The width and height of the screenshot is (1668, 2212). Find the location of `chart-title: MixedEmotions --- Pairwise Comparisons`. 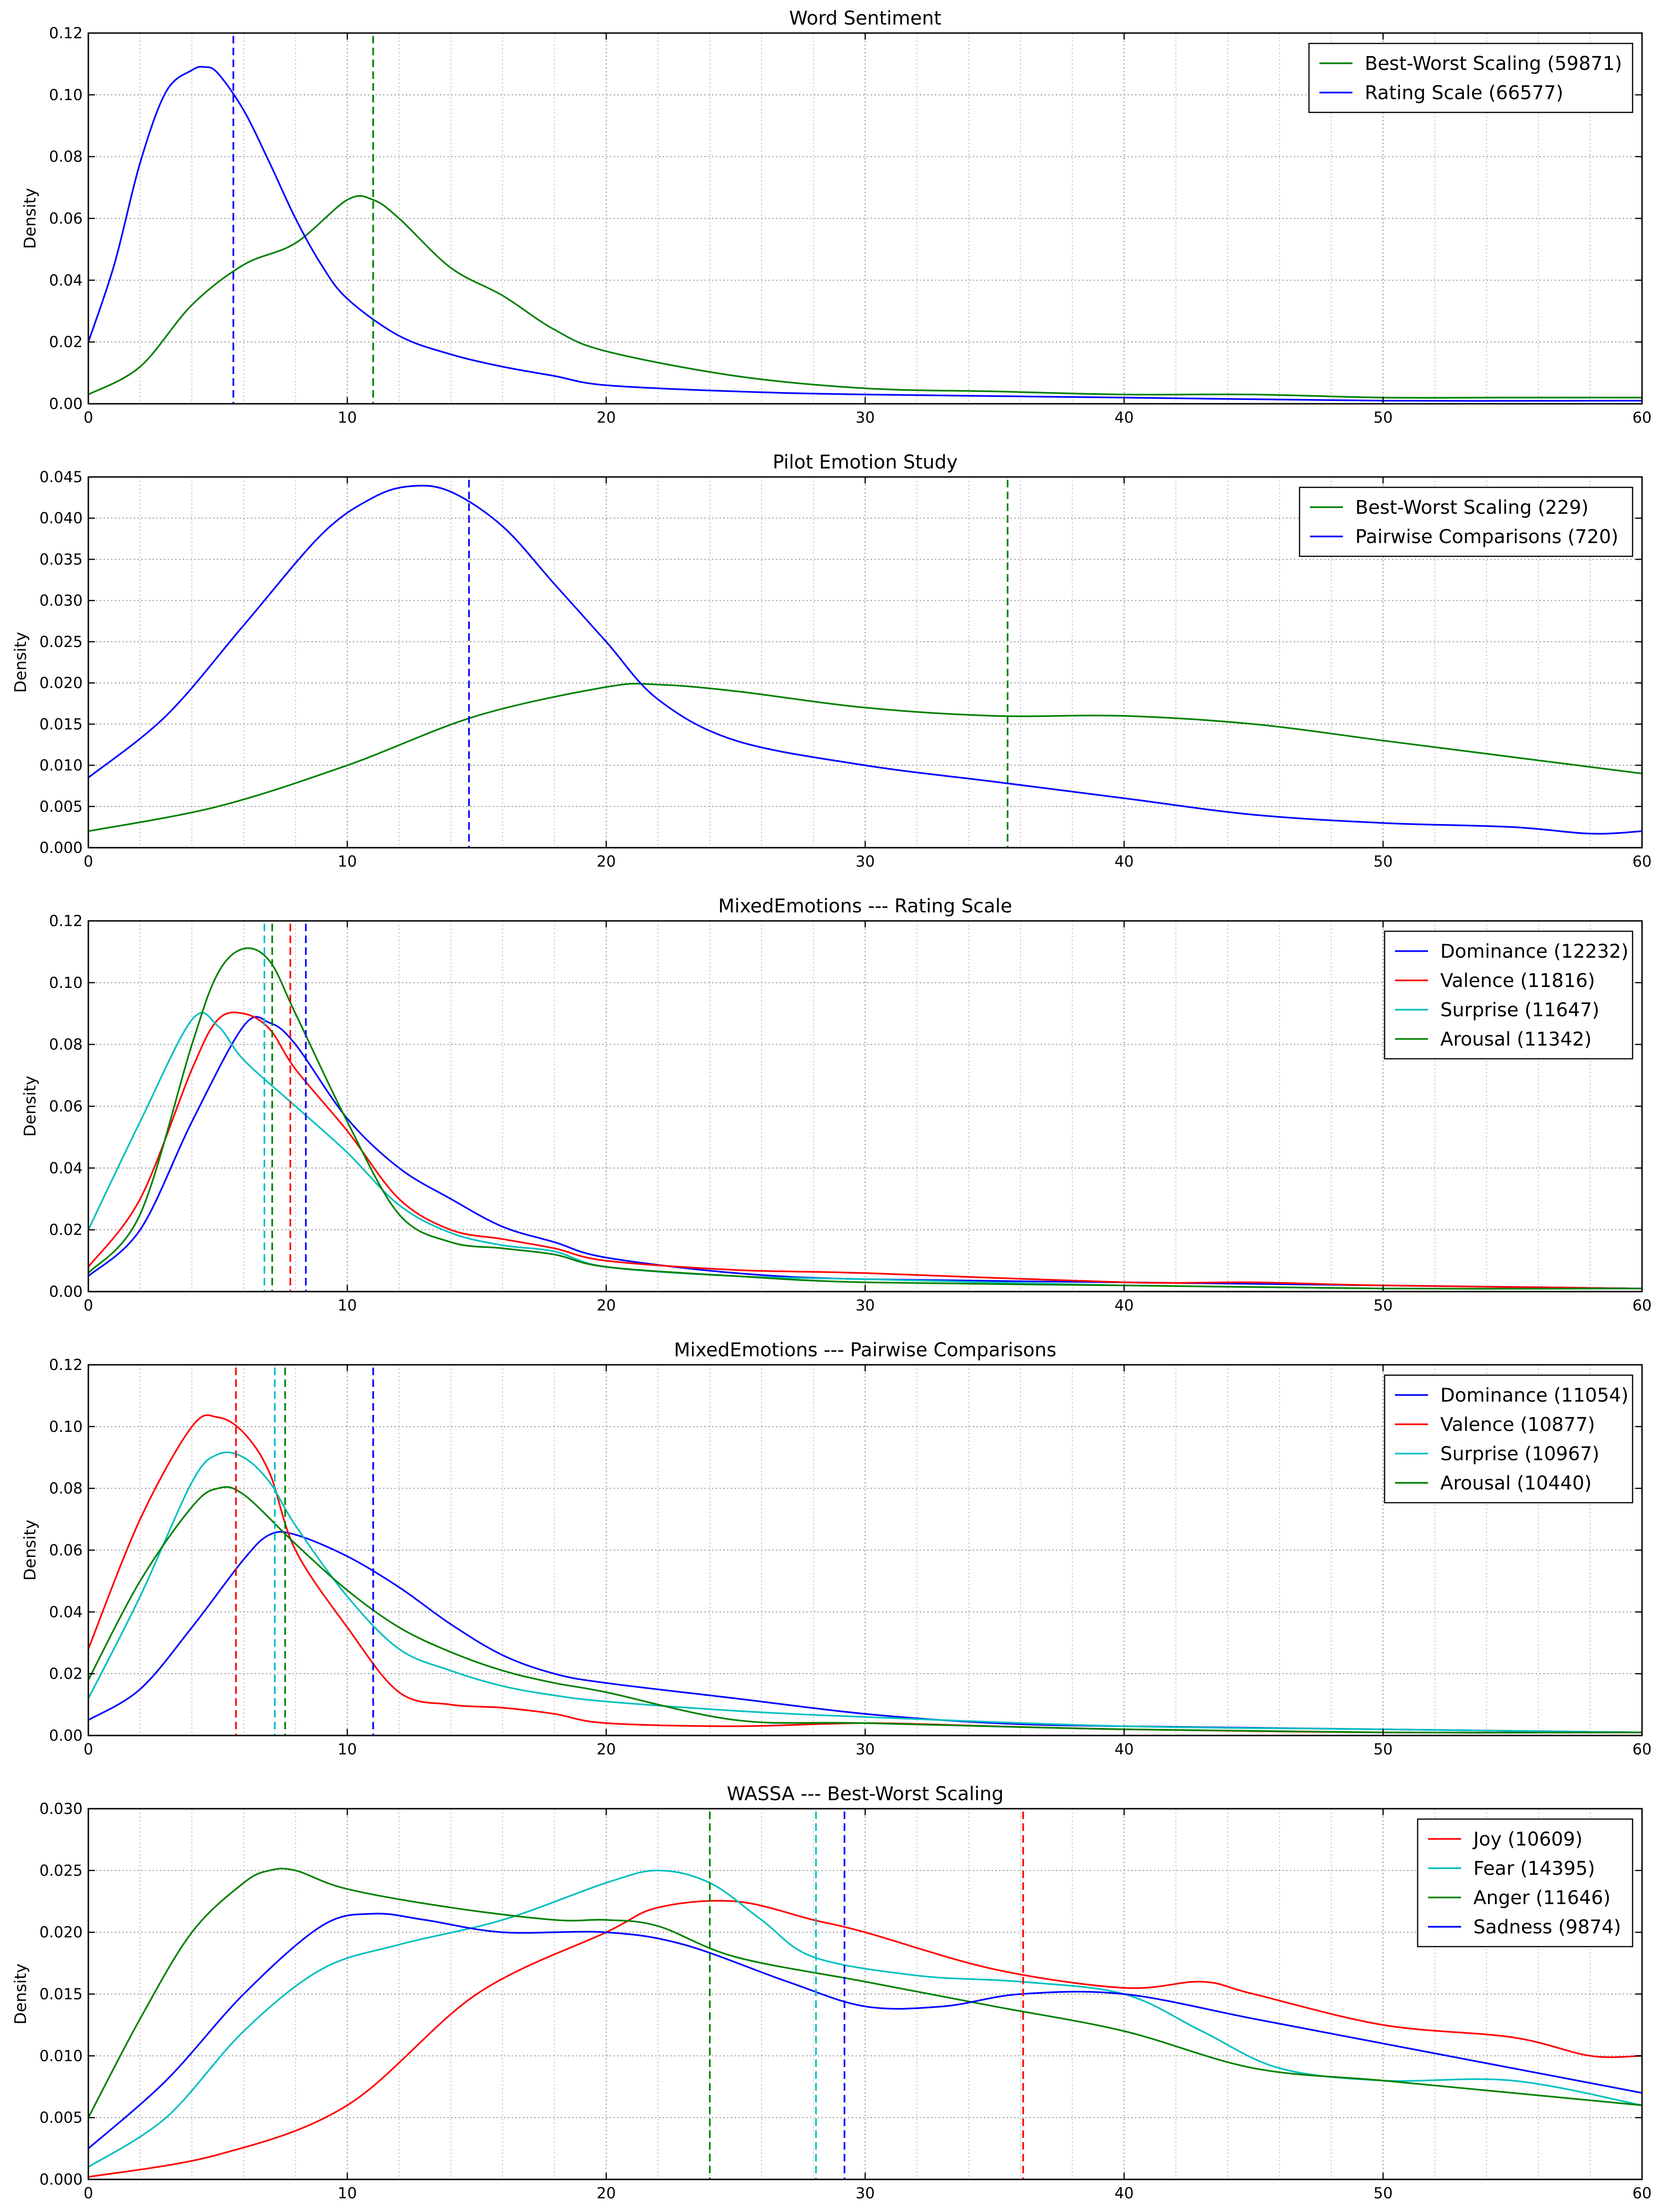

chart-title: MixedEmotions --- Pairwise Comparisons is located at coordinates (865, 1350).